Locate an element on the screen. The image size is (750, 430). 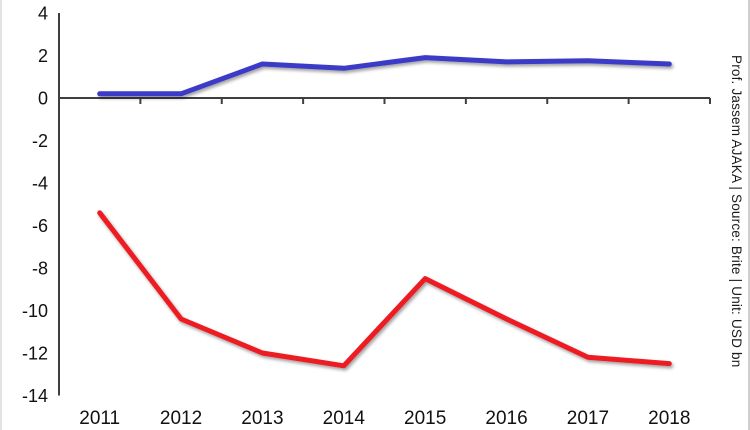
y-axis-tick-label: -6 is located at coordinates (40, 226).